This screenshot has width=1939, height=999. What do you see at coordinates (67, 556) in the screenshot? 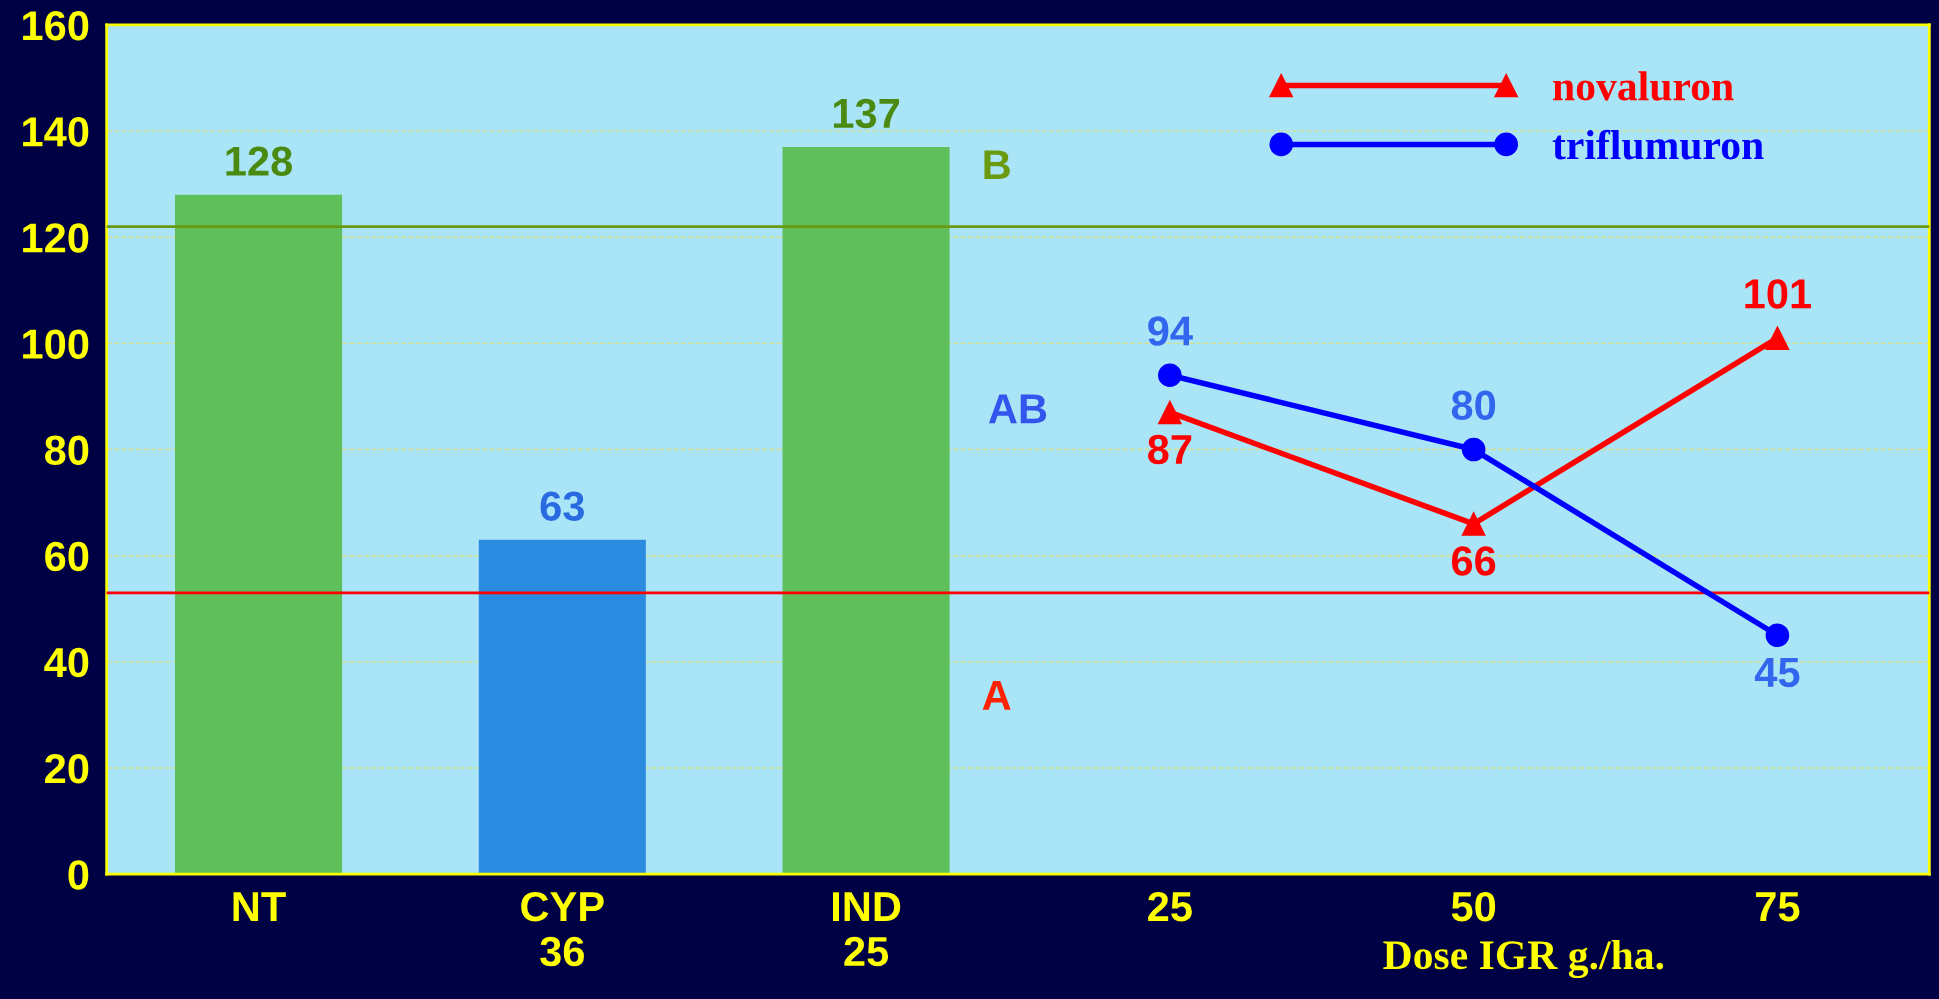
I see `y-tick-label: 60` at bounding box center [67, 556].